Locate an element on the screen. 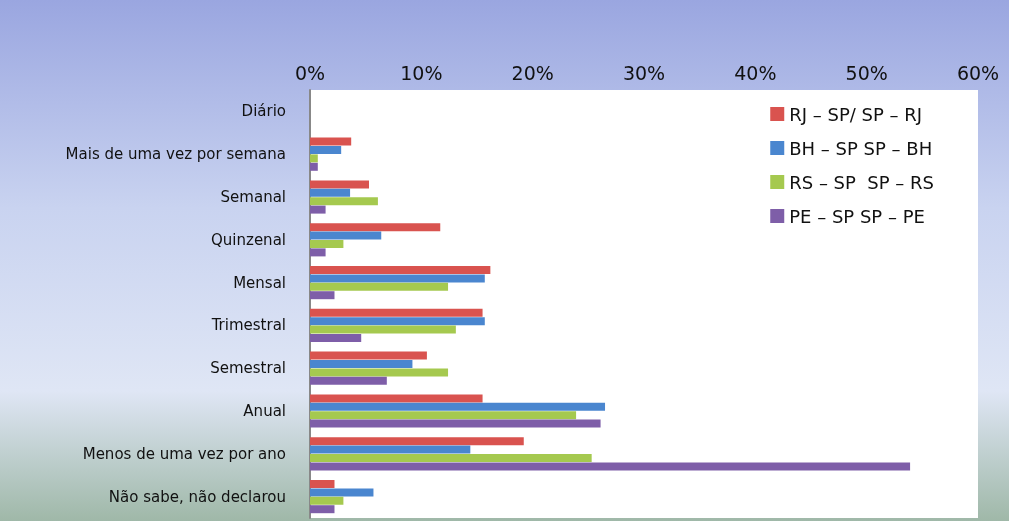  y-tick-label: Menos de uma vez por ano is located at coordinates (184, 453).